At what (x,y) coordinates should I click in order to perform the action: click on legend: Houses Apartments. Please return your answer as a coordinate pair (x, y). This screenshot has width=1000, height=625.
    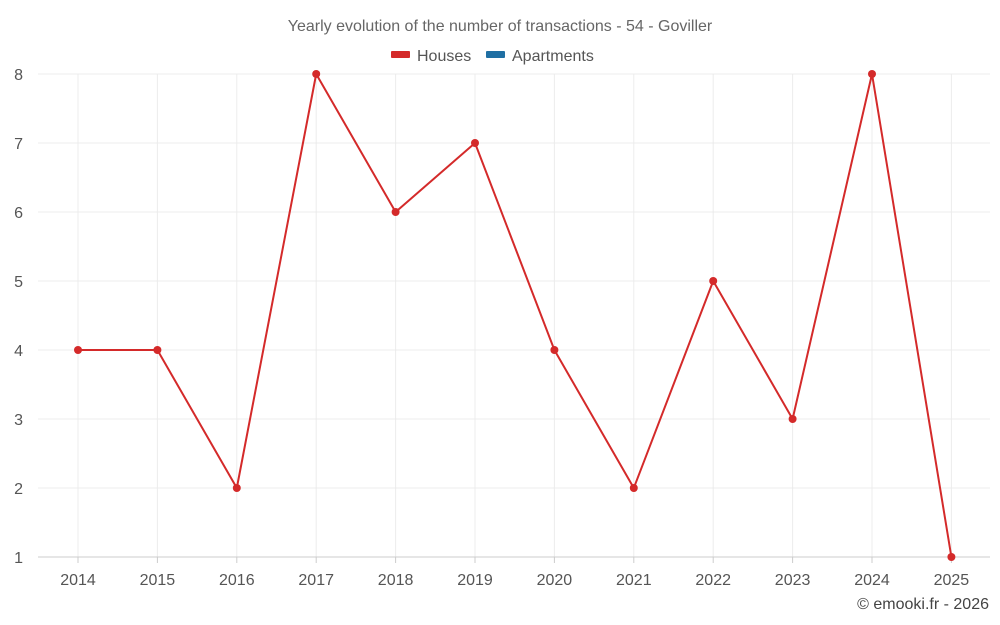
    Looking at the image, I should click on (492, 56).